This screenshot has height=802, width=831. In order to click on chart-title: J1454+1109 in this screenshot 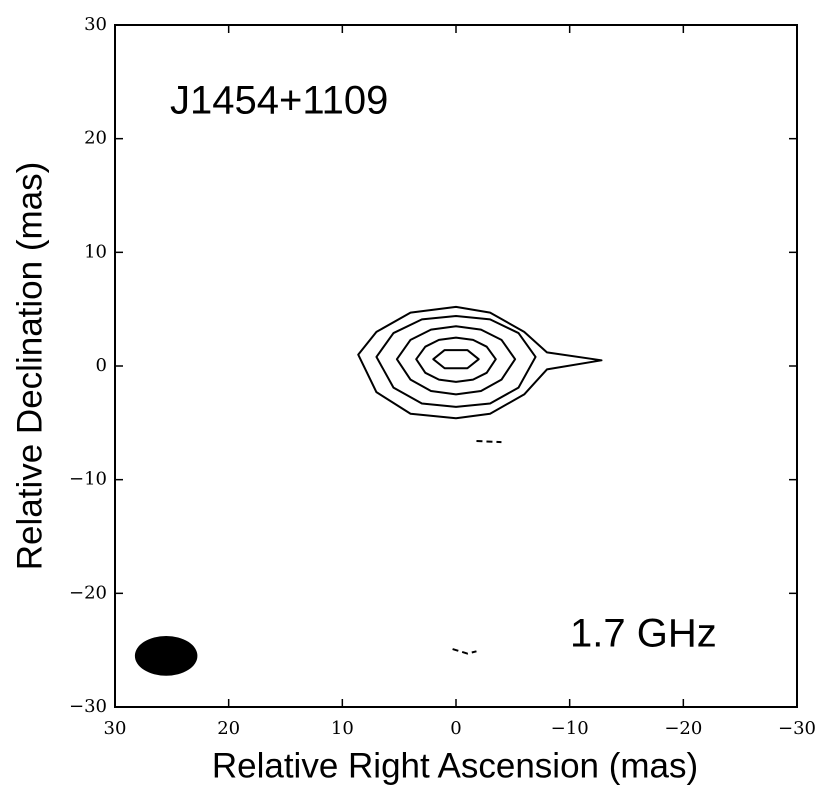, I will do `click(279, 101)`.